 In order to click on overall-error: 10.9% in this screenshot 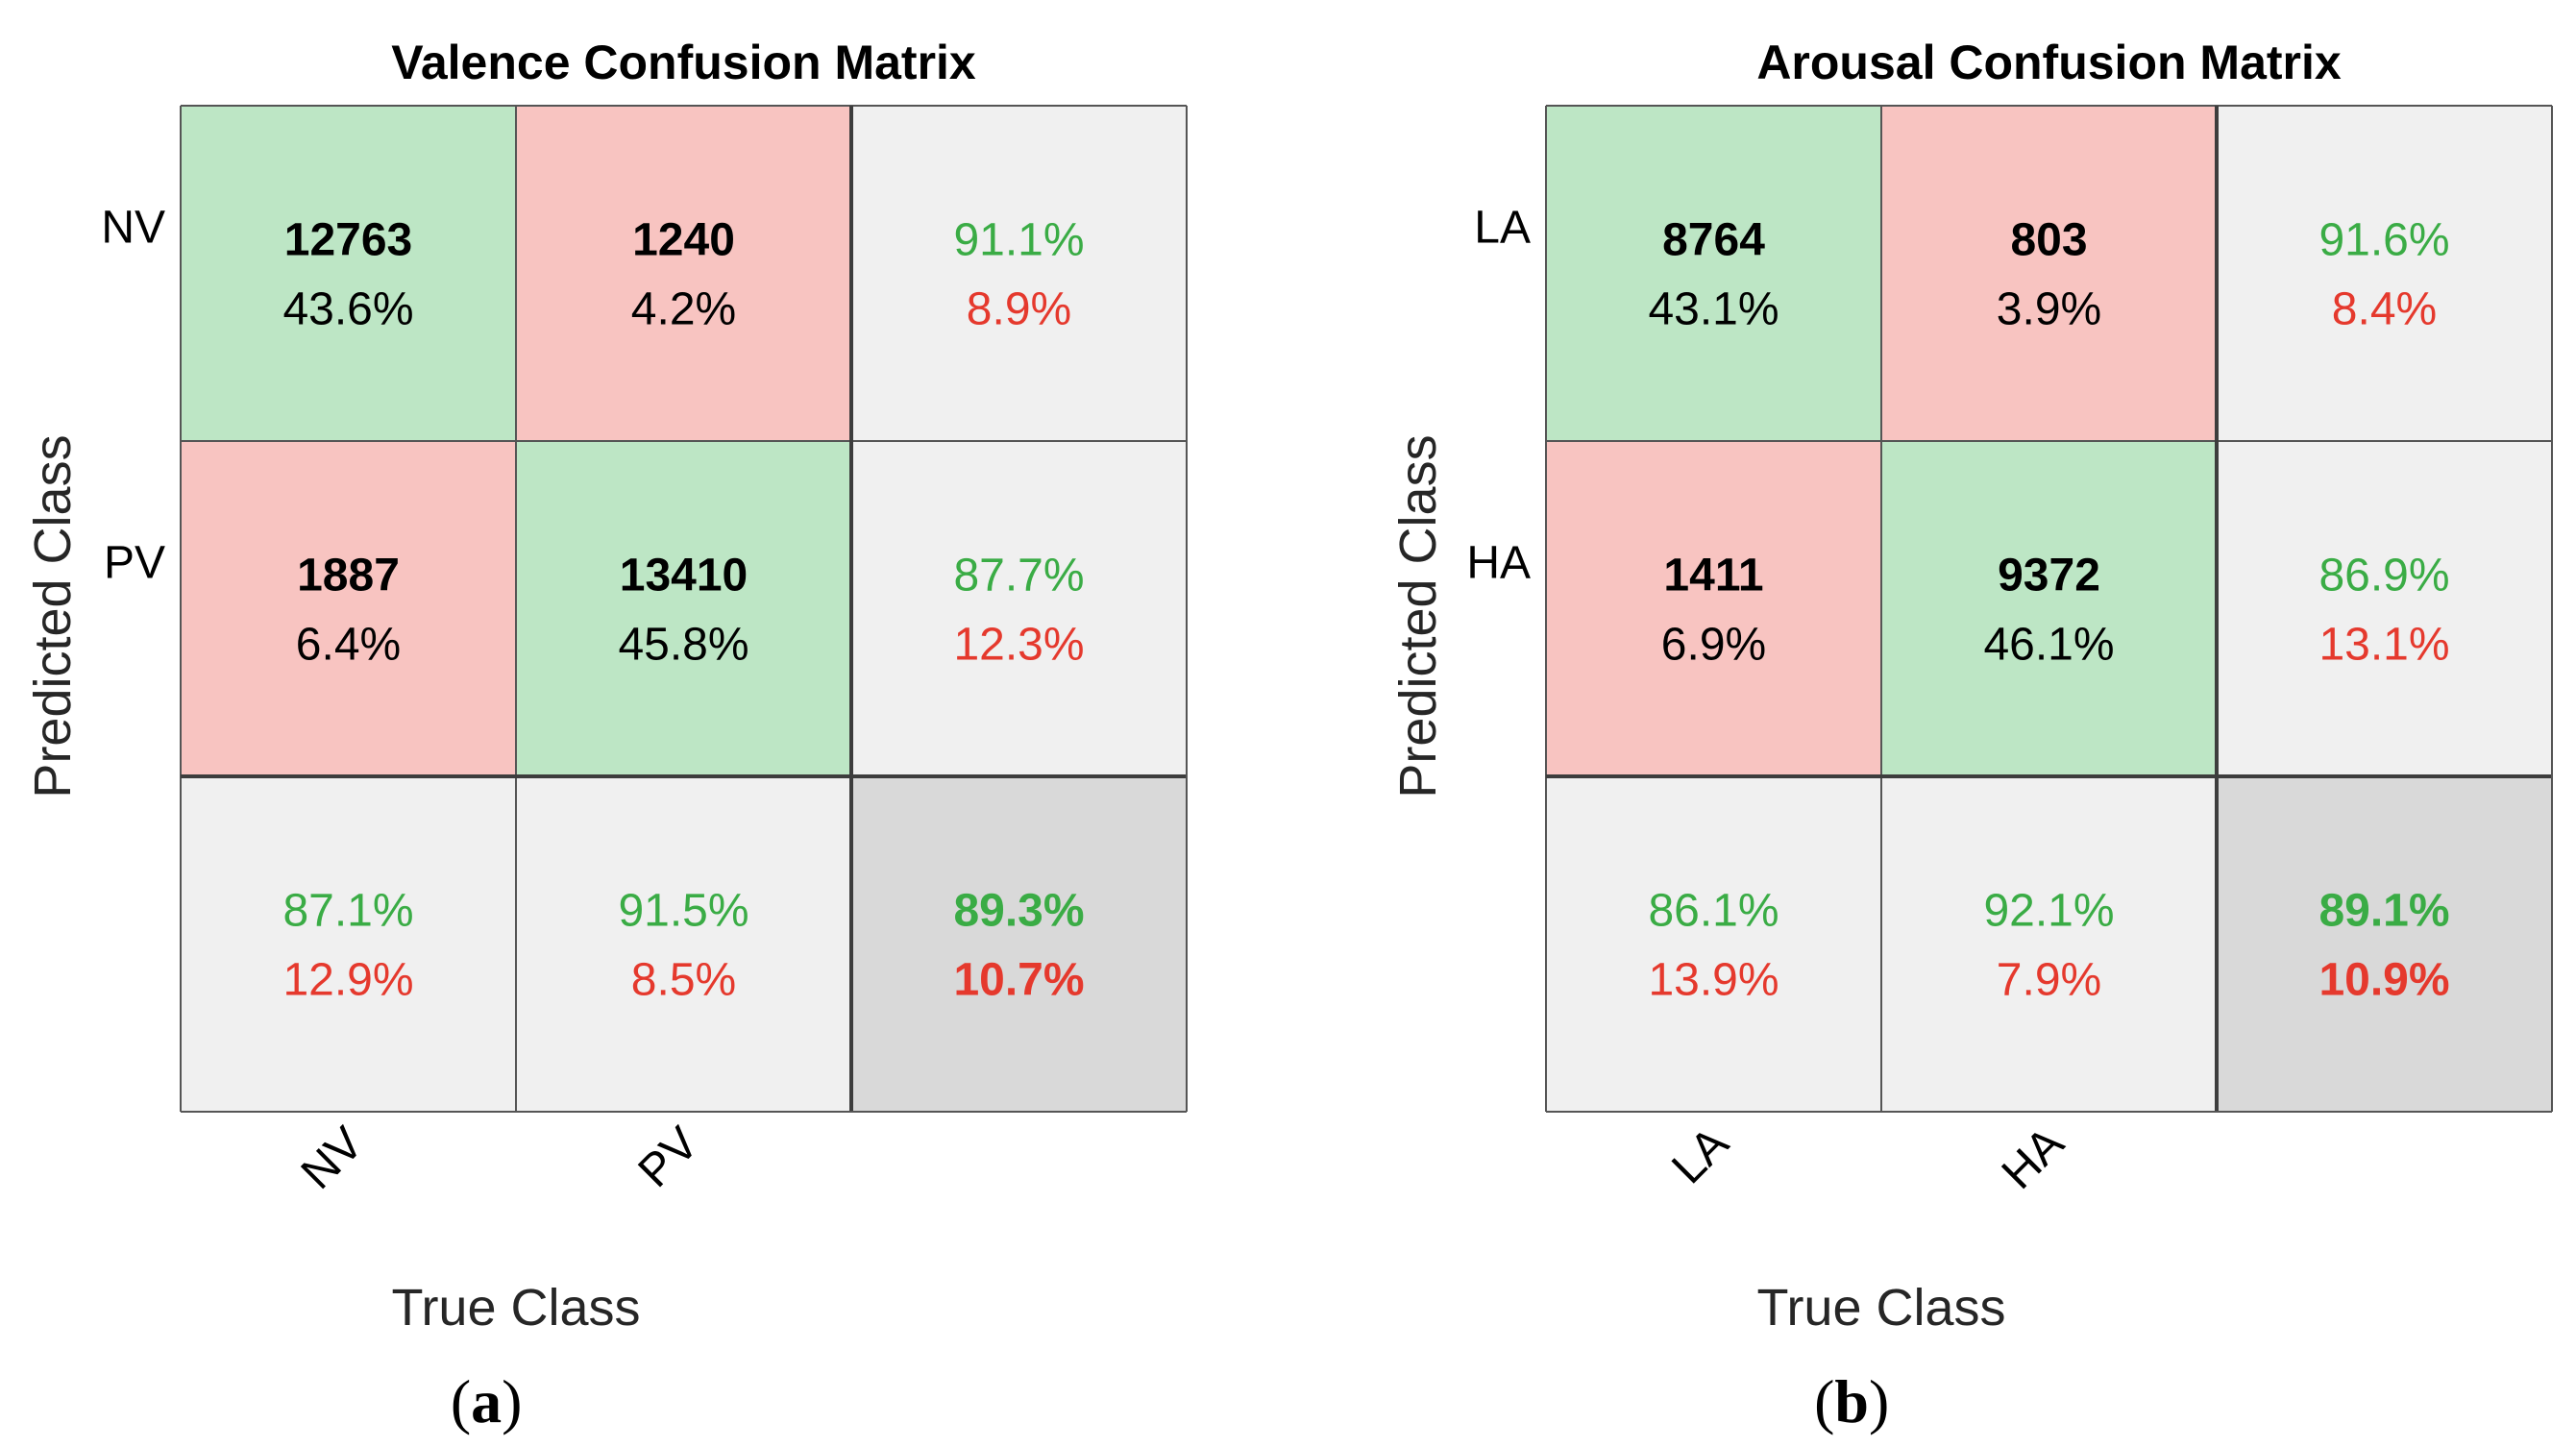, I will do `click(2383, 980)`.